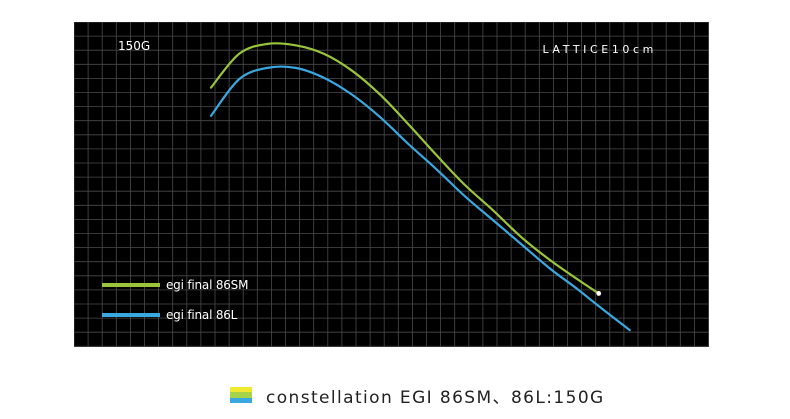 The width and height of the screenshot is (790, 419). I want to click on tip-marker-point, so click(599, 293).